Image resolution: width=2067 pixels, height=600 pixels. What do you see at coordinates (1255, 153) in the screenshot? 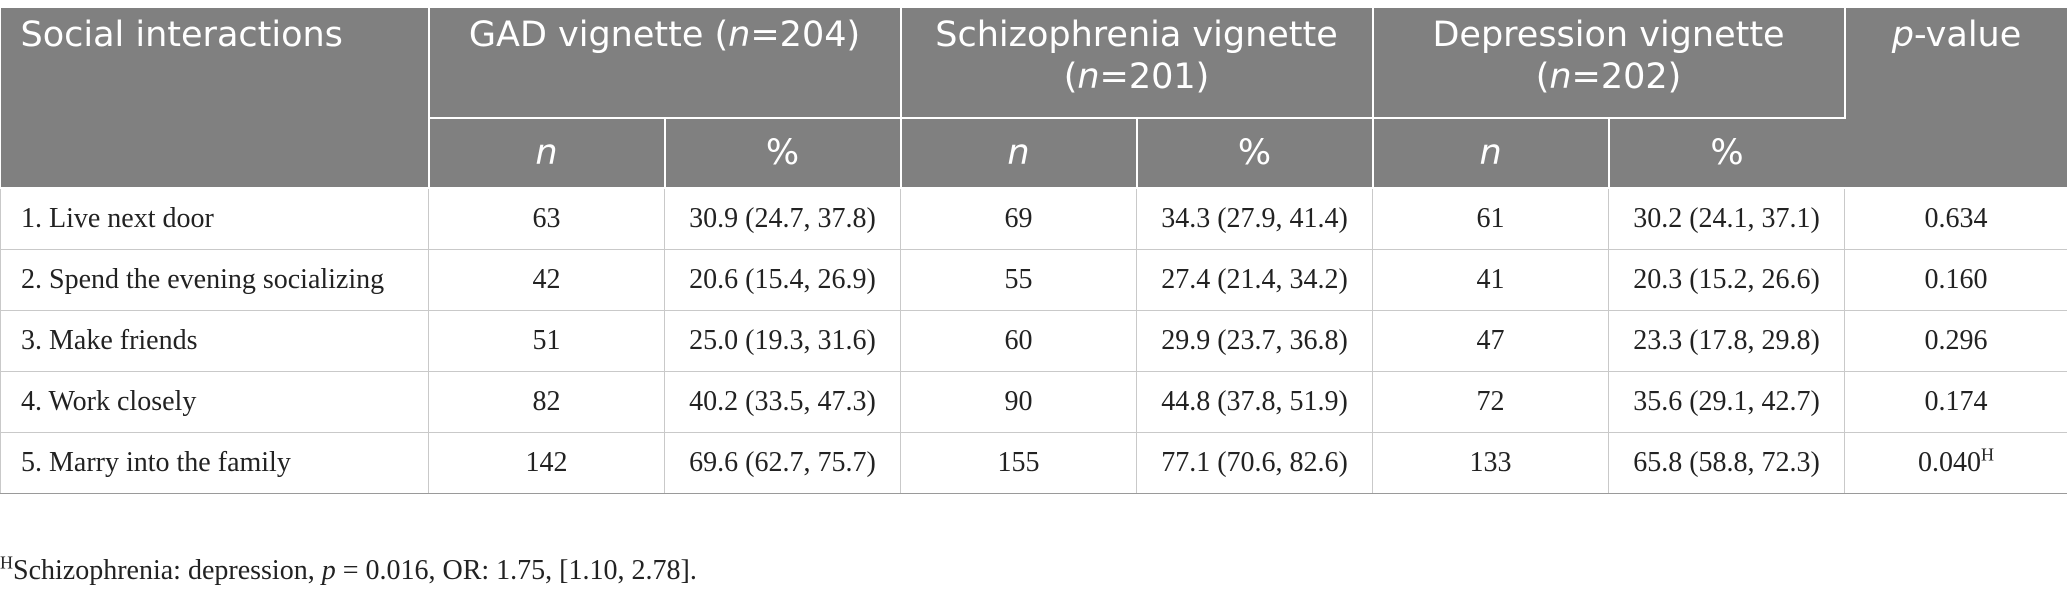
I see `subheader-sch-pct: %` at bounding box center [1255, 153].